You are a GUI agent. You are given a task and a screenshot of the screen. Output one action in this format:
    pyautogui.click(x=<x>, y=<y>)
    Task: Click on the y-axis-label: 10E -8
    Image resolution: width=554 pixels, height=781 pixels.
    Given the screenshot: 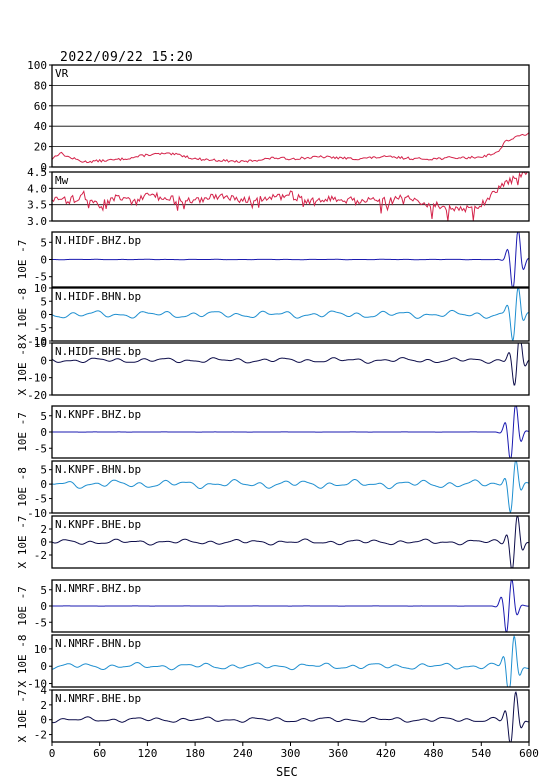 What is the action you would take?
    pyautogui.click(x=22, y=487)
    